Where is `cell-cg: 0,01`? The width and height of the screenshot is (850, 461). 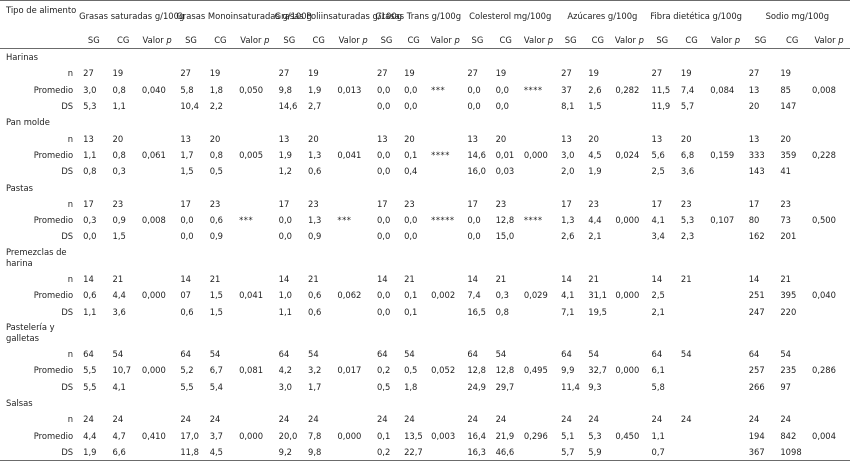 cell-cg: 0,01 is located at coordinates (505, 154).